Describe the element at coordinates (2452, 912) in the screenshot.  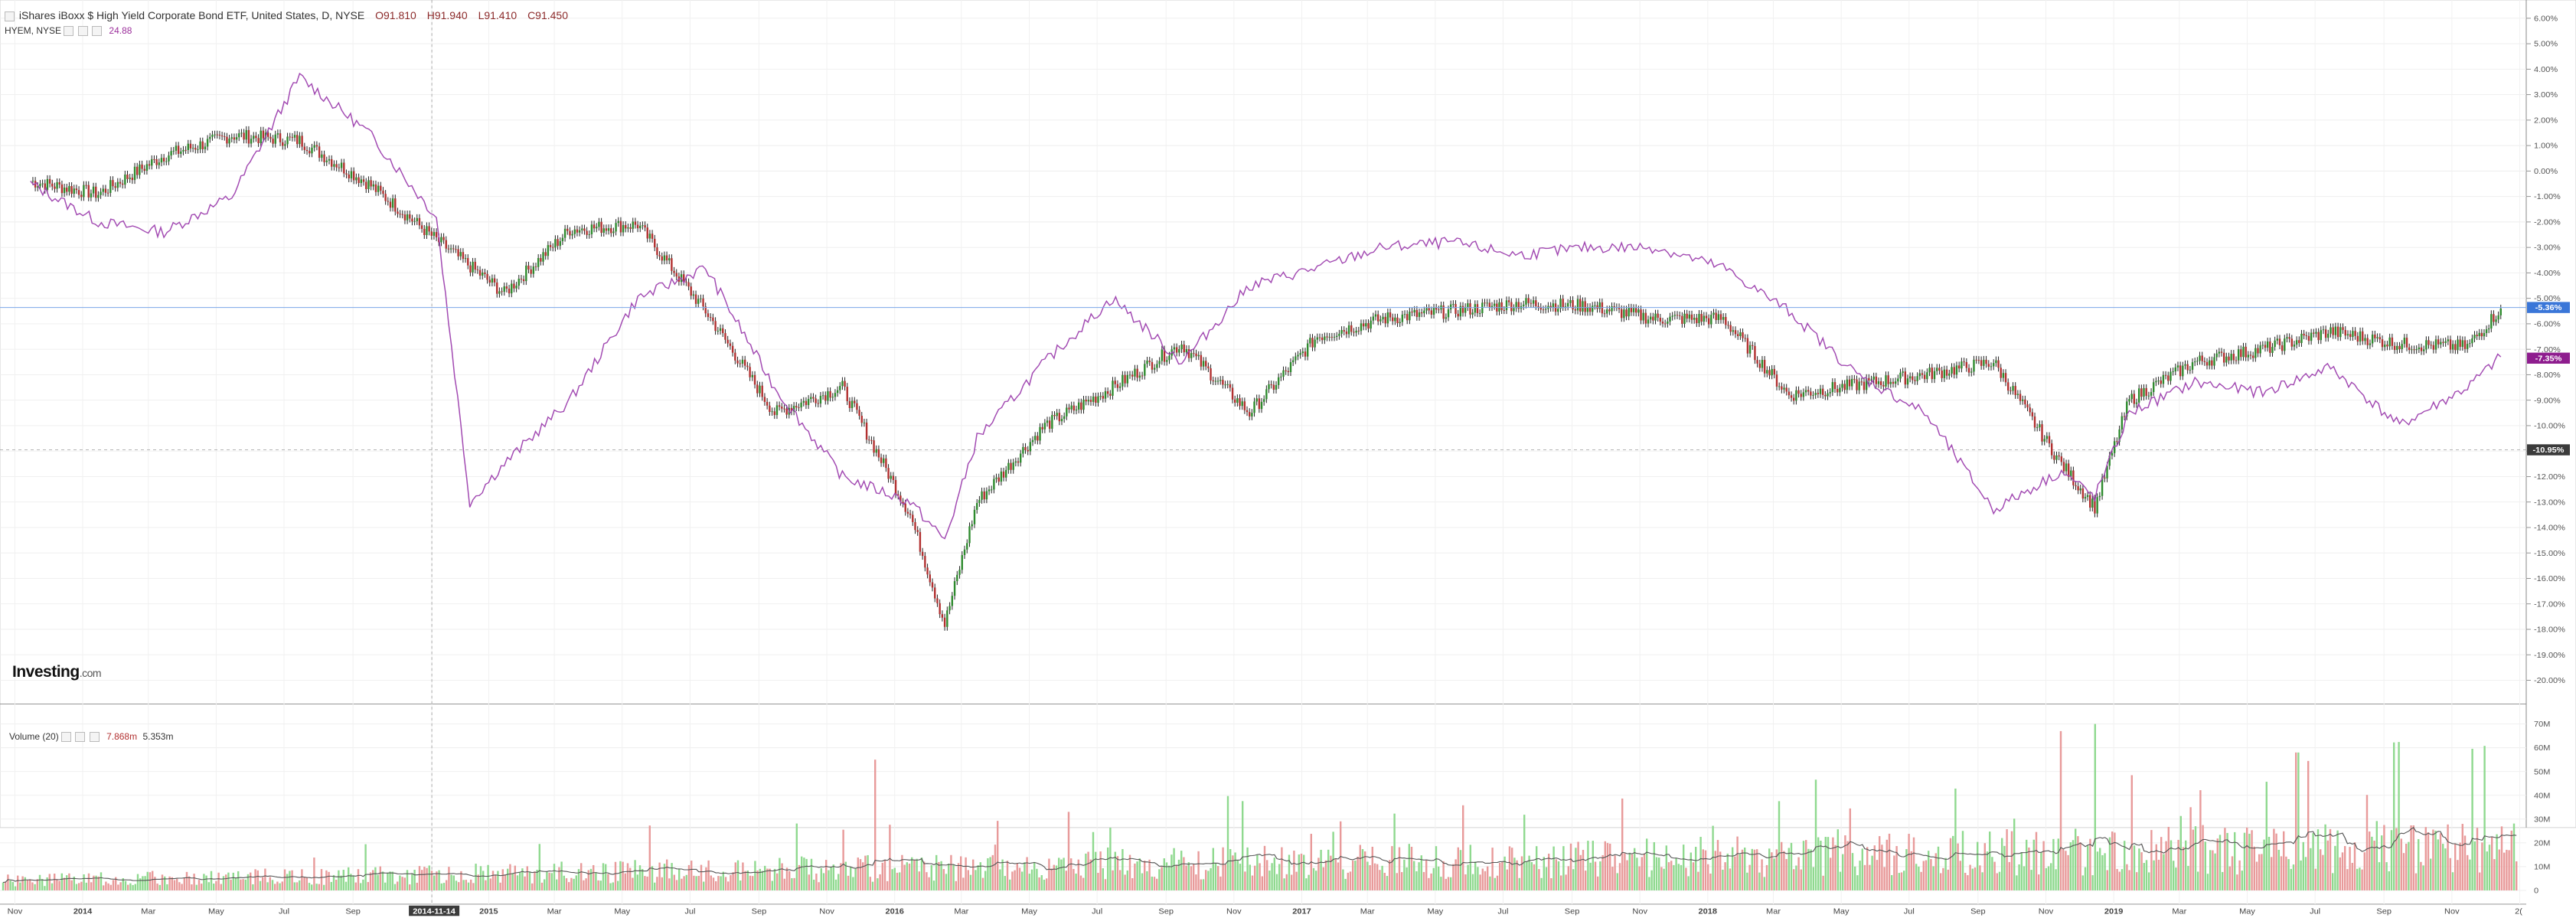
I see `time-tick-label: Nov` at that location.